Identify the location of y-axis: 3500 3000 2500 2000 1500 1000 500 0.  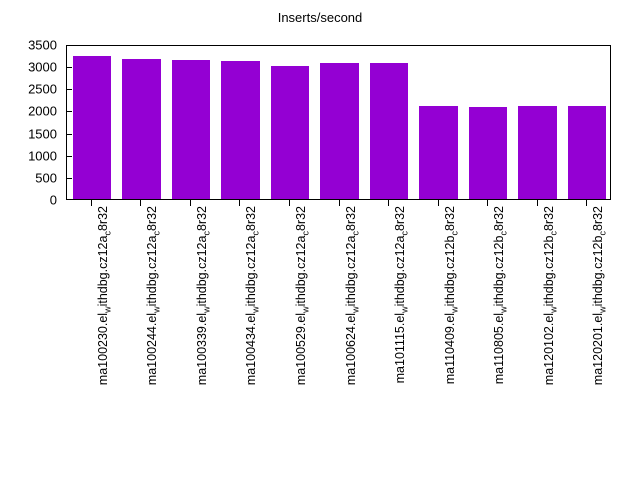
(33, 240).